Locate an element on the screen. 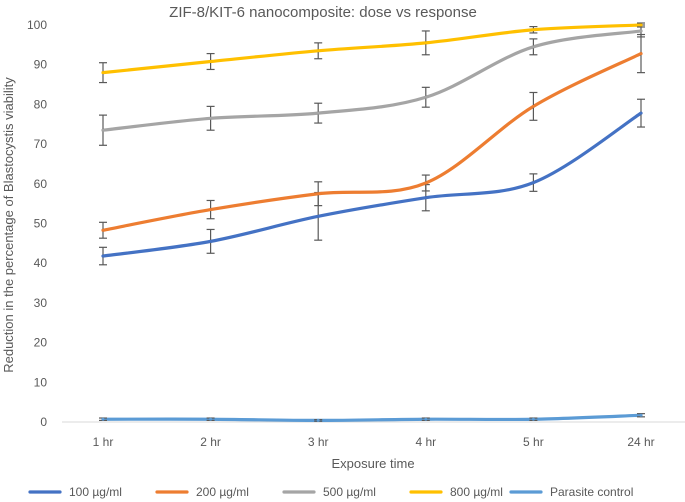 The width and height of the screenshot is (685, 502). y-tick-label: 0 is located at coordinates (43, 422).